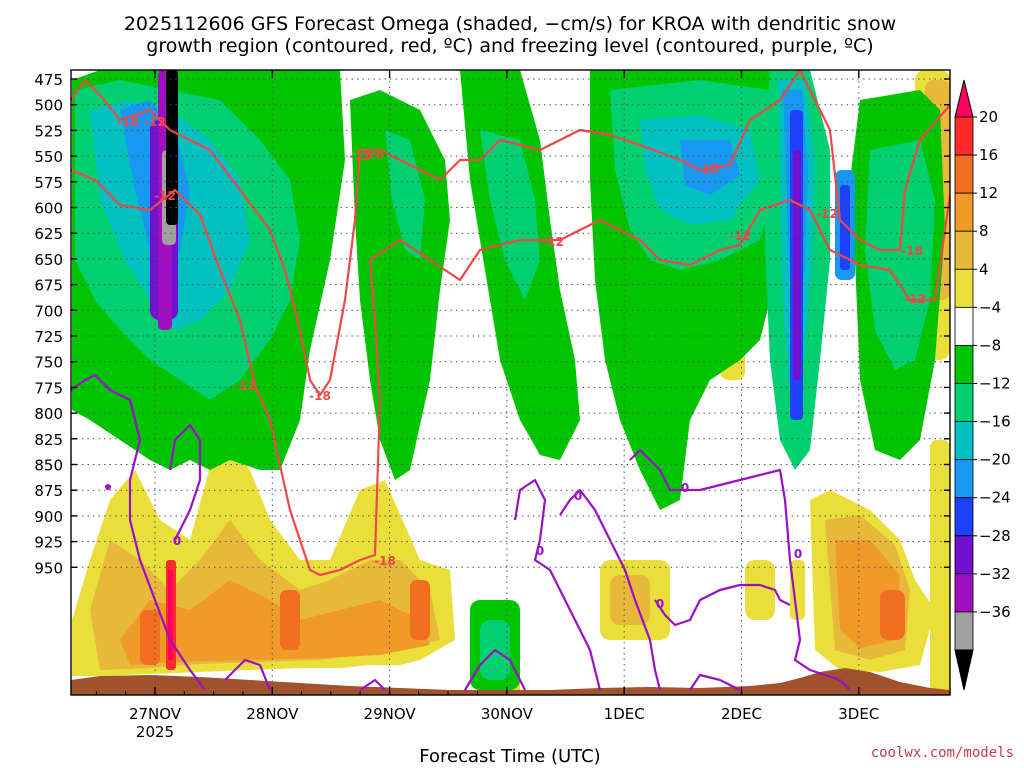 This screenshot has width=1024, height=768. What do you see at coordinates (982, 385) in the screenshot?
I see `colorbar: 20 16 12 8 4 −4 −8 −12 −16 −20 −24 −28 −32 −36` at bounding box center [982, 385].